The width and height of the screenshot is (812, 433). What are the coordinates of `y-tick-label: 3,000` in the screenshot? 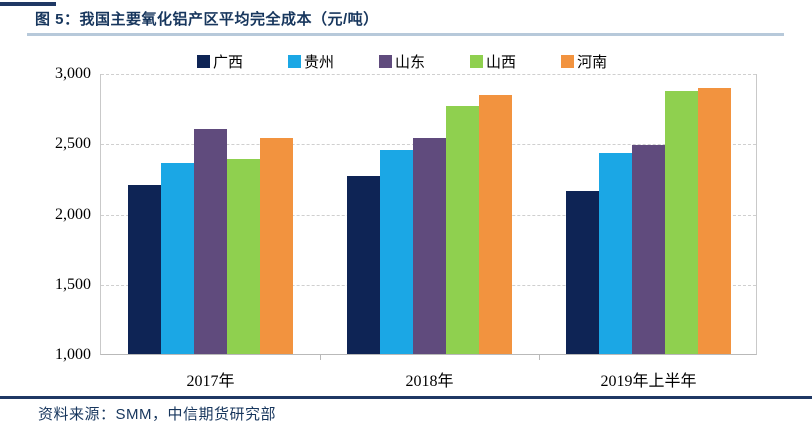 It's located at (73, 73).